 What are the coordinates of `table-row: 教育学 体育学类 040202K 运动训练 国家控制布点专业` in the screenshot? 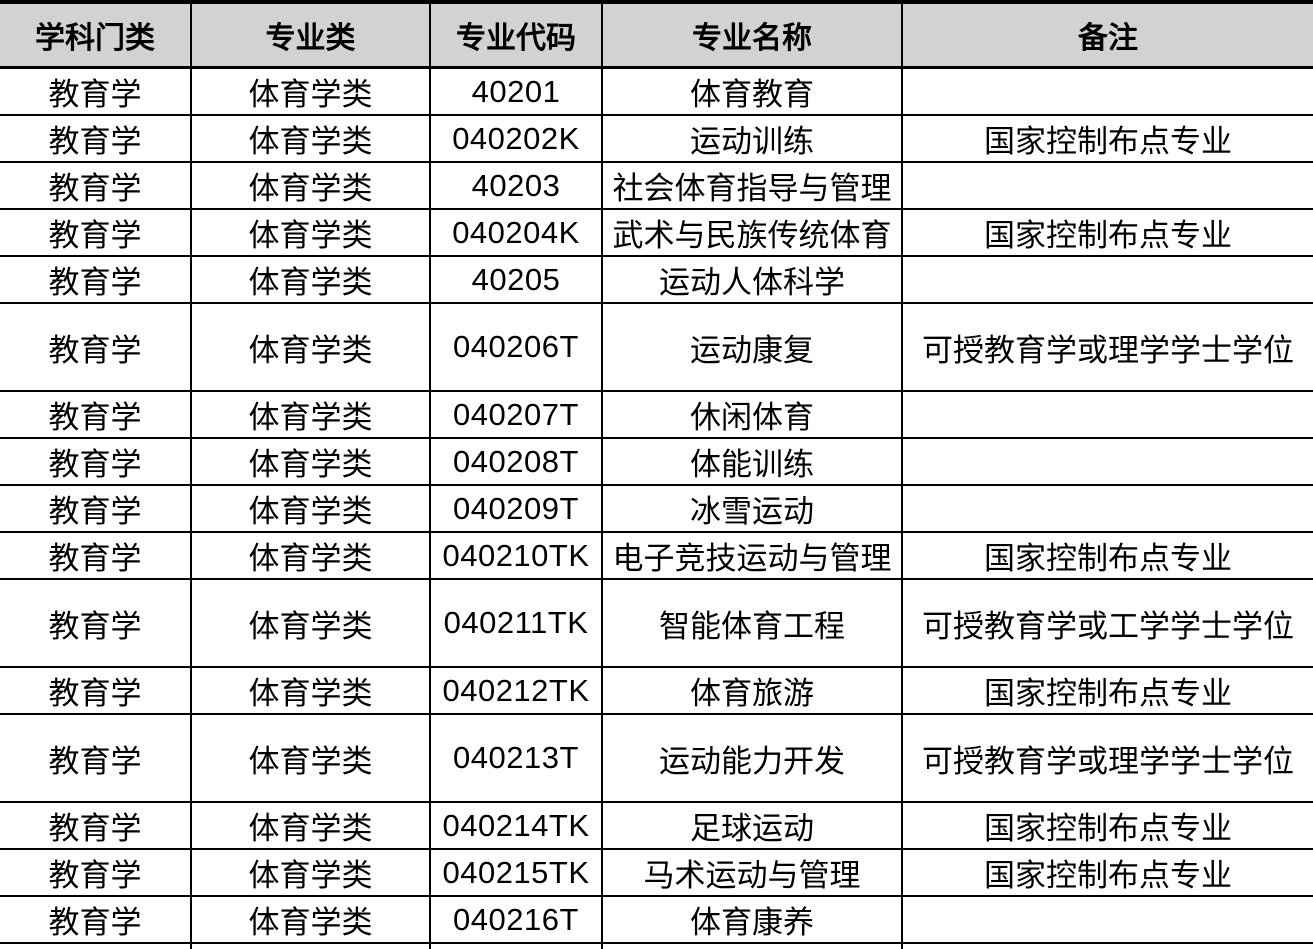 It's located at (656, 138).